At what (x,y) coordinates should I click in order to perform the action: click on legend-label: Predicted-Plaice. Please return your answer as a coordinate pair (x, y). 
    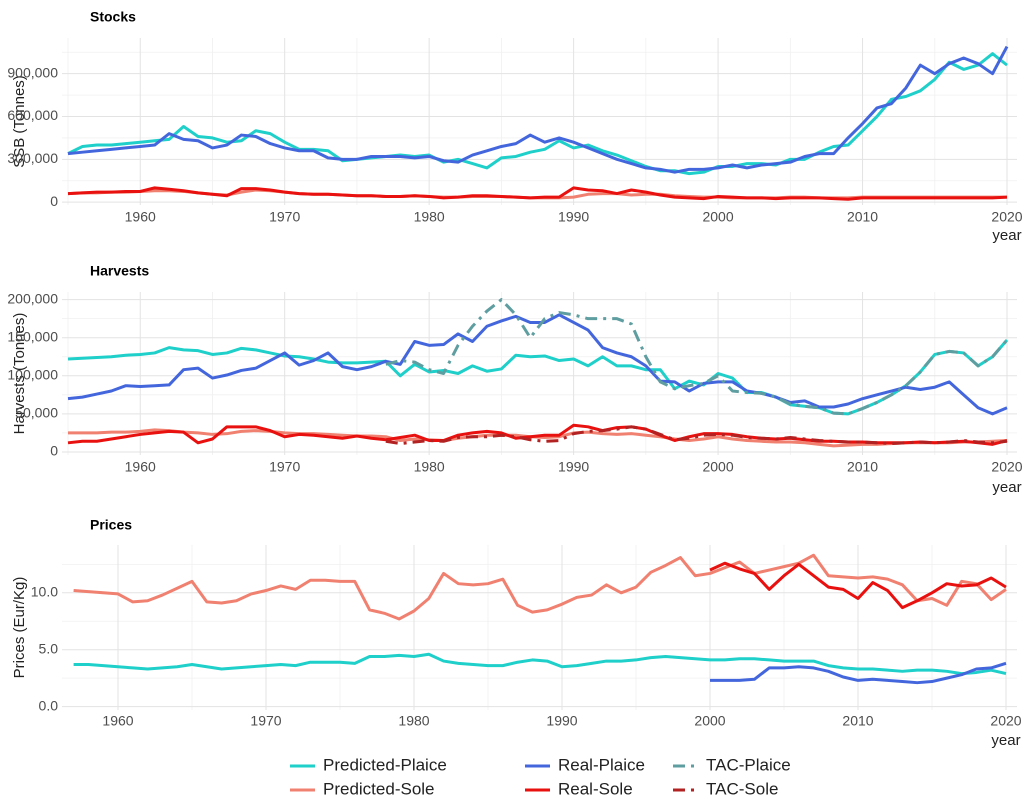
    Looking at the image, I should click on (385, 764).